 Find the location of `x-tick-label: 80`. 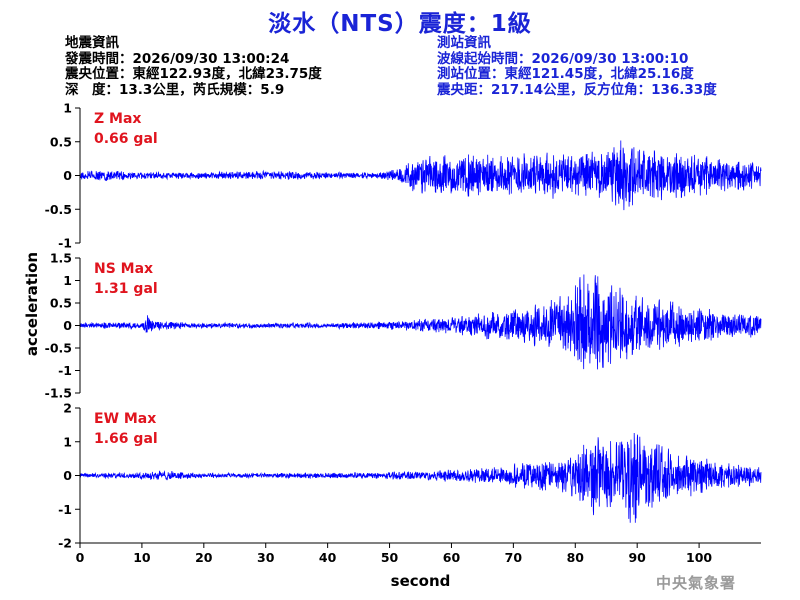

x-tick-label: 80 is located at coordinates (576, 557).